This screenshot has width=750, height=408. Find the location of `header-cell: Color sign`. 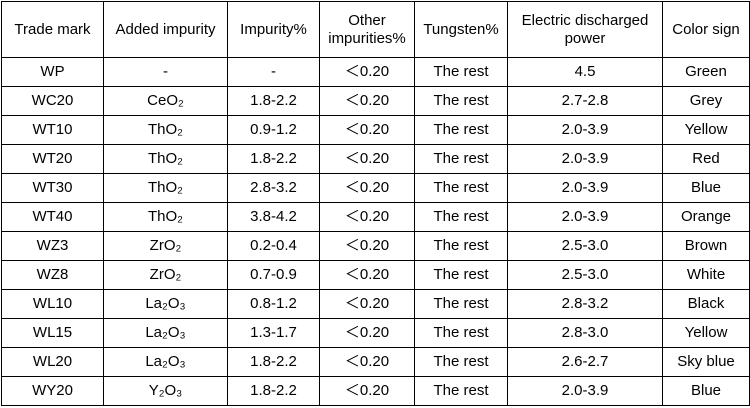

header-cell: Color sign is located at coordinates (706, 29).